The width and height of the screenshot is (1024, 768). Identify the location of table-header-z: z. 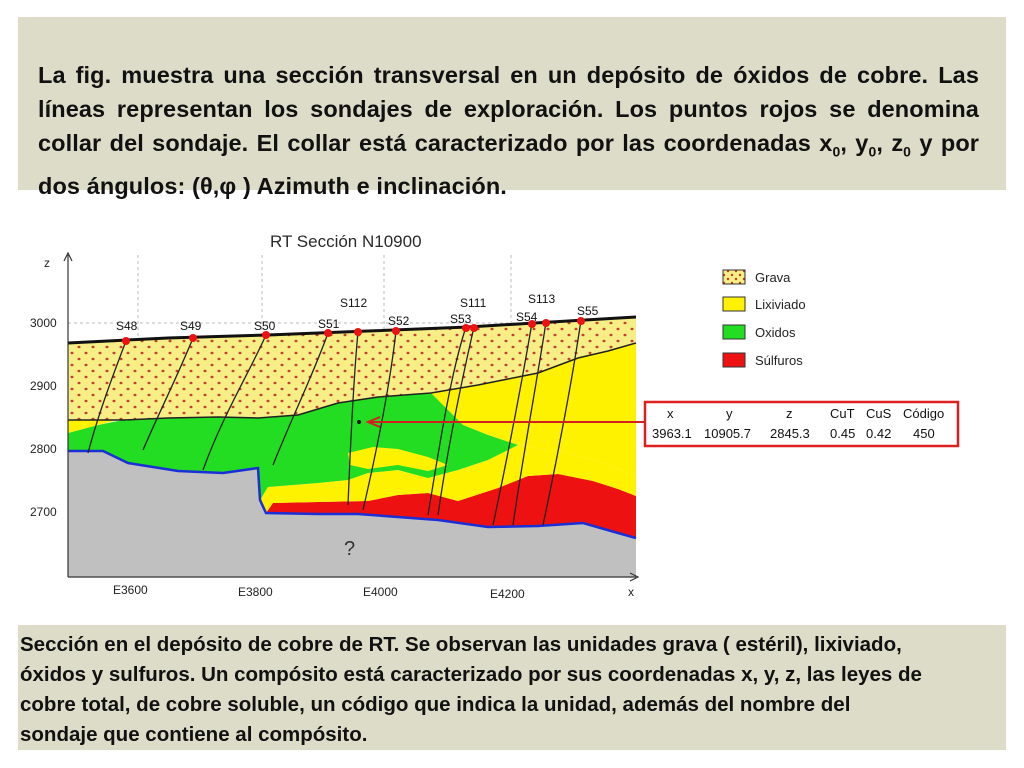
(789, 413).